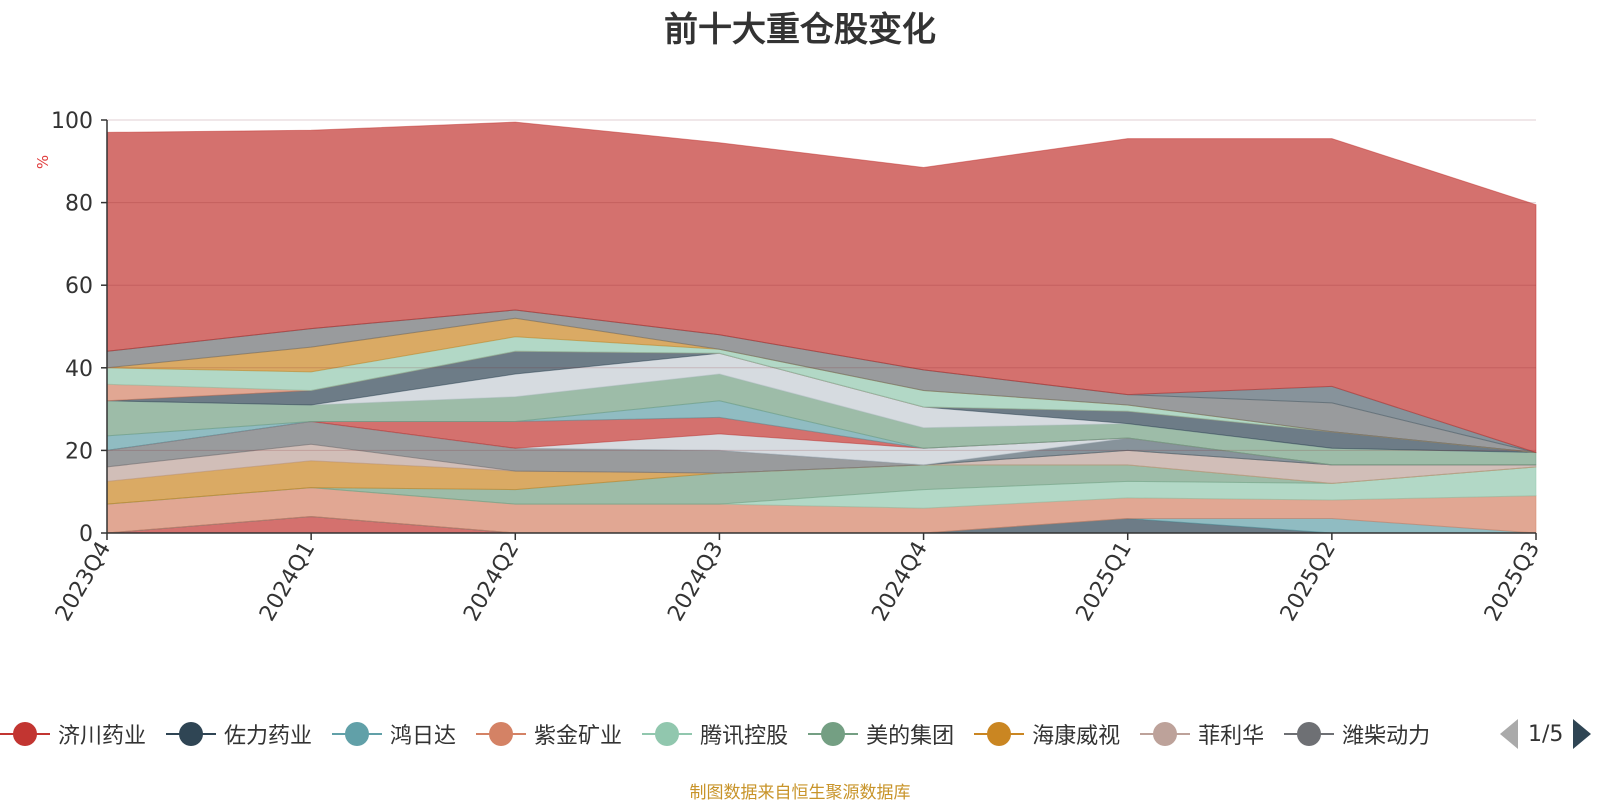 Image resolution: width=1600 pixels, height=803 pixels. Describe the element at coordinates (899, 582) in the screenshot. I see `x-tick-label: 2024Q4` at that location.